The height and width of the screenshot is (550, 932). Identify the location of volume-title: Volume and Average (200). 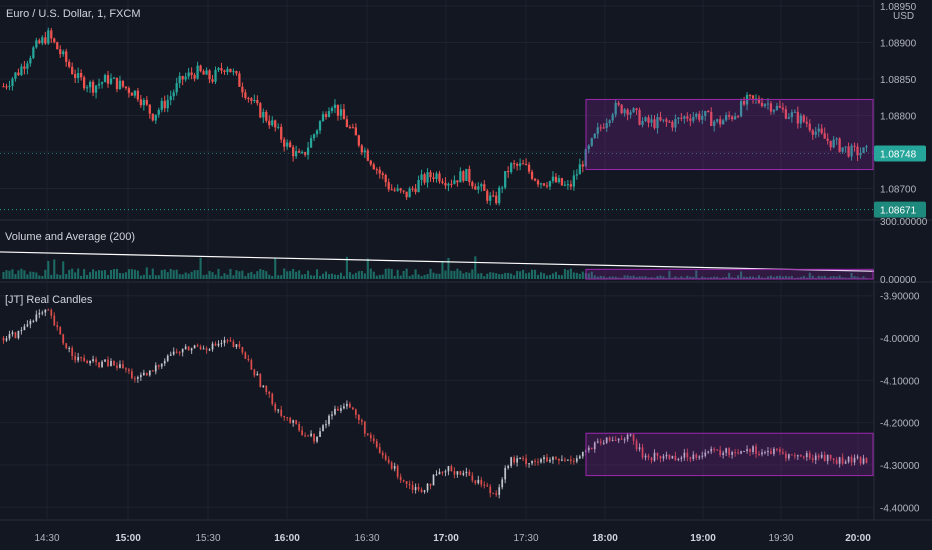
(70, 237).